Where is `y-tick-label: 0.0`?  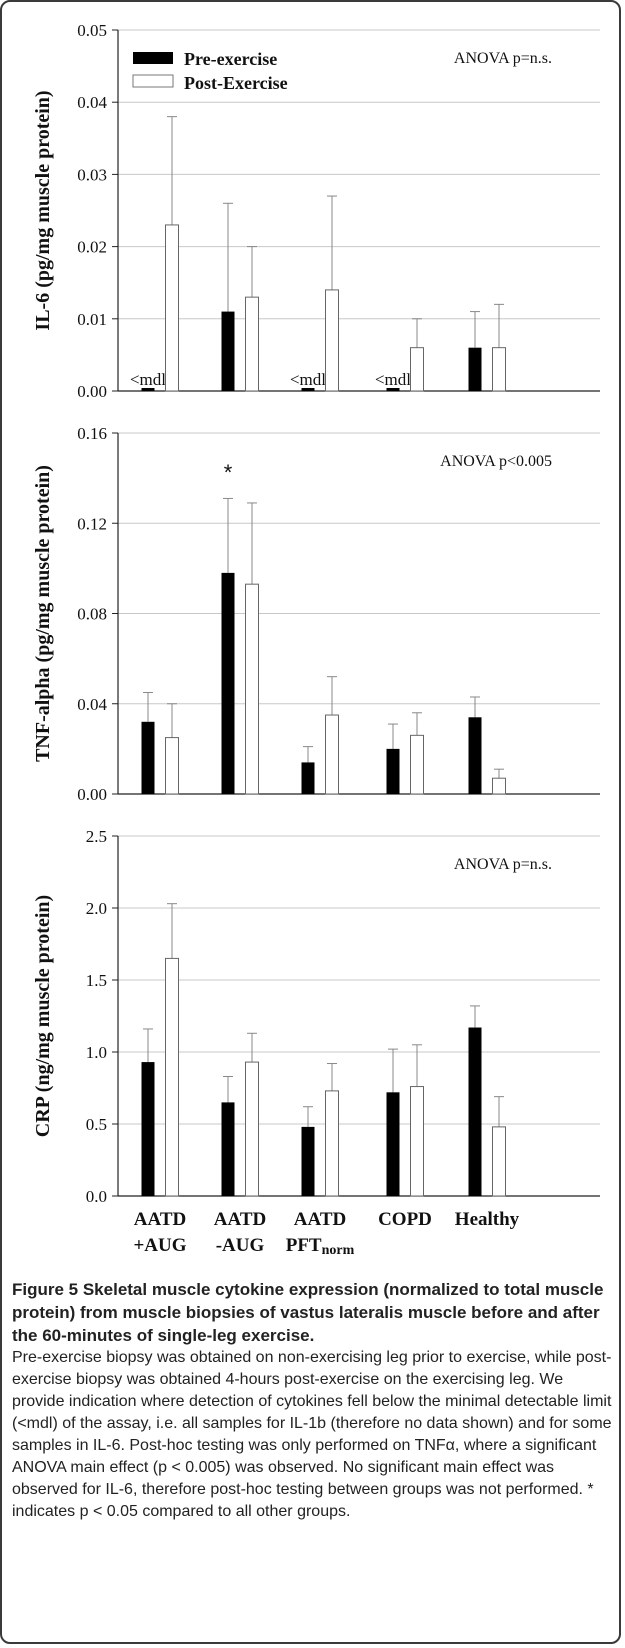
y-tick-label: 0.0 is located at coordinates (96, 1196).